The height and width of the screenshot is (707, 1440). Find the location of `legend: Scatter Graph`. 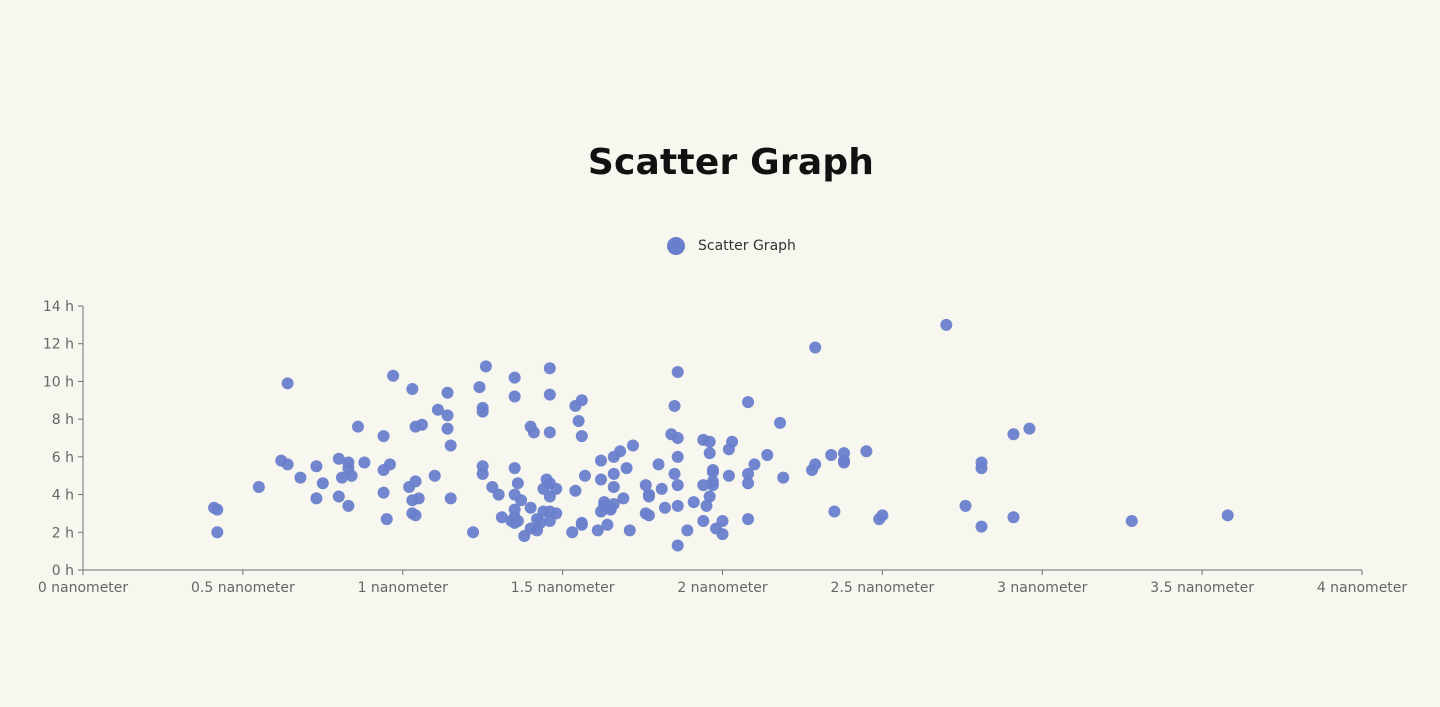

legend: Scatter Graph is located at coordinates (731, 246).